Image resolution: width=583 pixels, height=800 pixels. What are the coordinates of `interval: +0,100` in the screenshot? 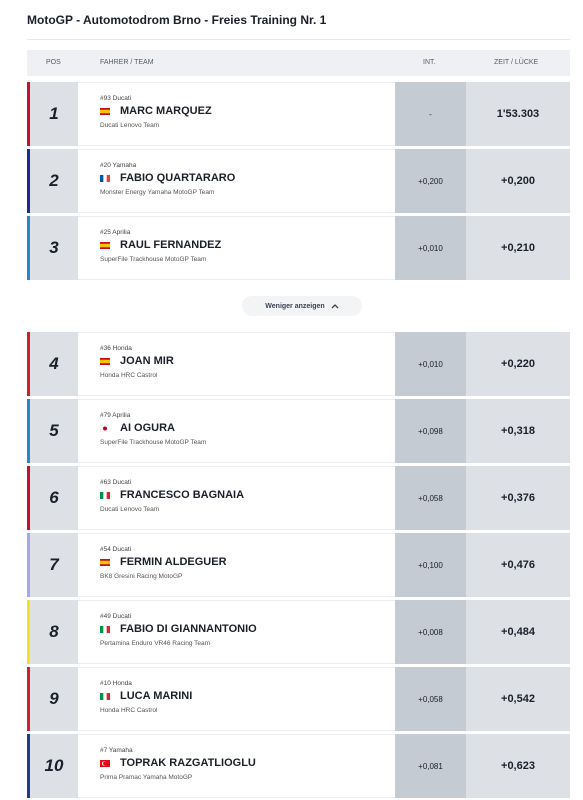 It's located at (430, 565).